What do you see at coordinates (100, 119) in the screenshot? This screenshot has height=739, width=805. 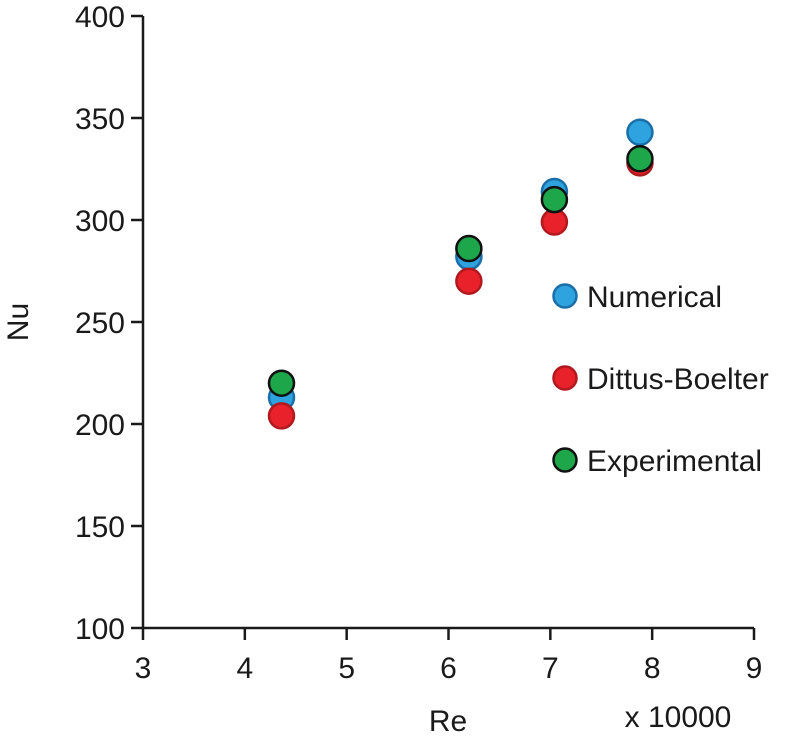 I see `y-tick-label: 350` at bounding box center [100, 119].